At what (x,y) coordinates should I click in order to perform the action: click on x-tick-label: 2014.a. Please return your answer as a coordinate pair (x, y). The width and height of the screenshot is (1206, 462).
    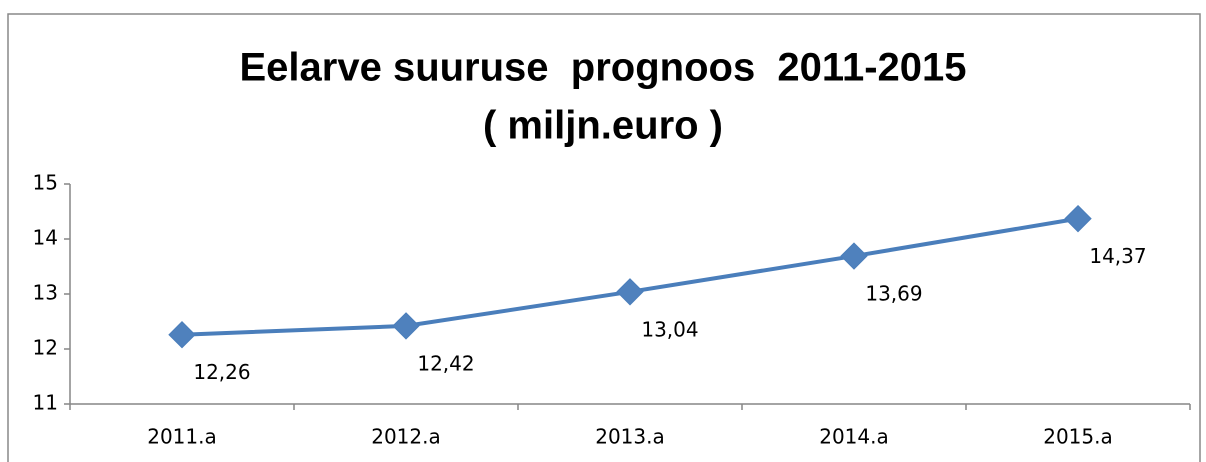
    Looking at the image, I should click on (854, 437).